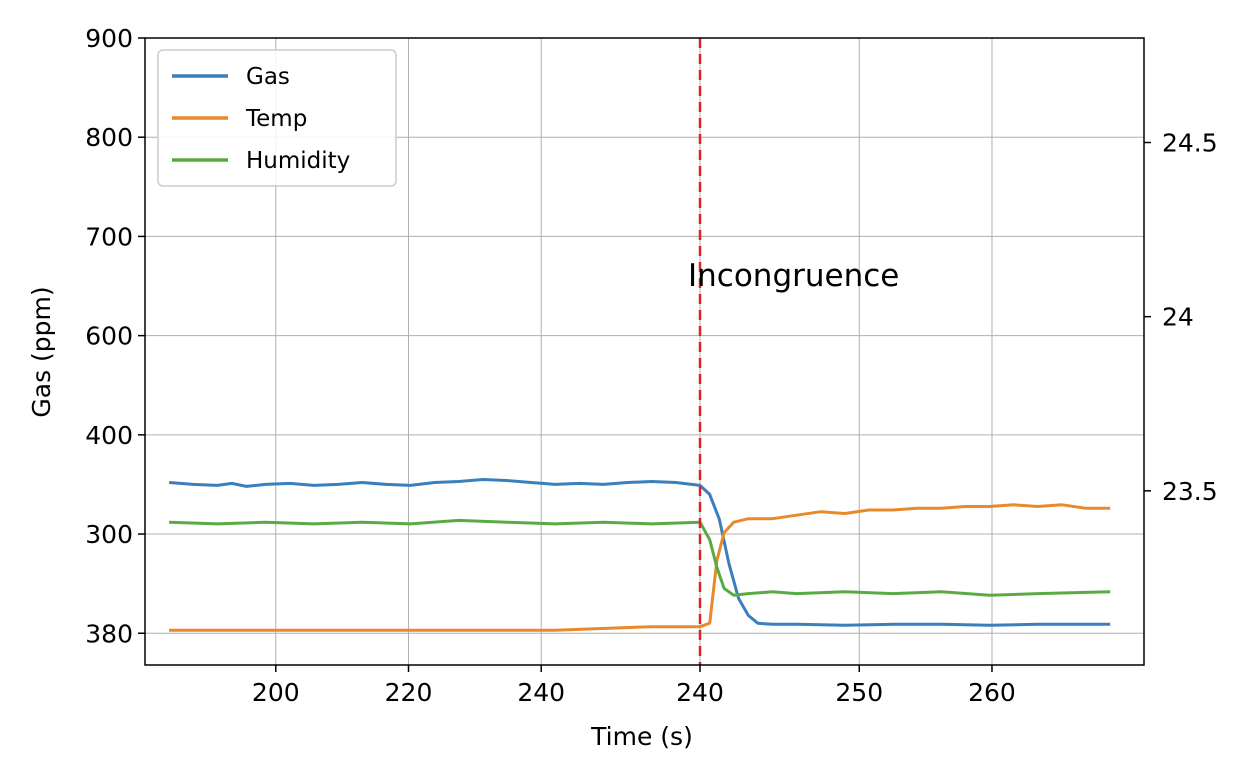  Describe the element at coordinates (640, 557) in the screenshot. I see `series-line-humidity` at that location.